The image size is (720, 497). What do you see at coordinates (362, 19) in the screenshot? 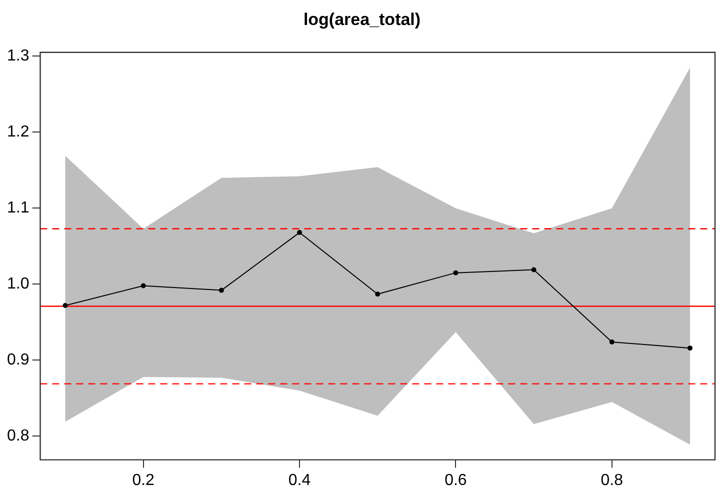
I see `chart-title: log(area_total)` at bounding box center [362, 19].